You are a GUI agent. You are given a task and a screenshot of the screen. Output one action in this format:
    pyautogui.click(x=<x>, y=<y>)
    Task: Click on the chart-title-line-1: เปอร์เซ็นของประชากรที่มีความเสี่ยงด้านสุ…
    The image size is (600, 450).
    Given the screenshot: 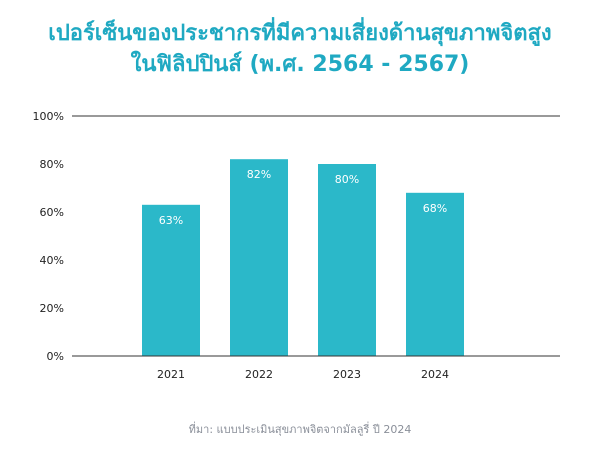 What is the action you would take?
    pyautogui.click(x=300, y=33)
    